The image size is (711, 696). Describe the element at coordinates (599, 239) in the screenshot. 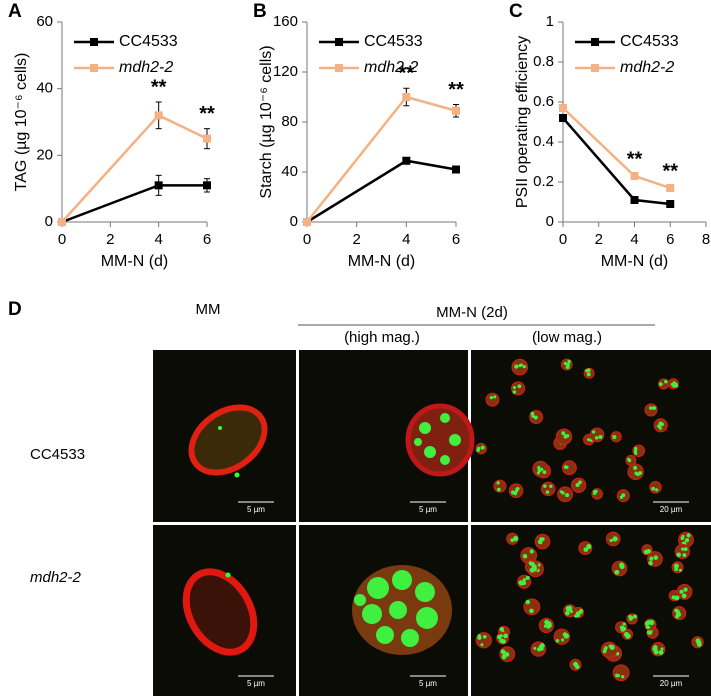

I see `x-tick-label: 2` at that location.